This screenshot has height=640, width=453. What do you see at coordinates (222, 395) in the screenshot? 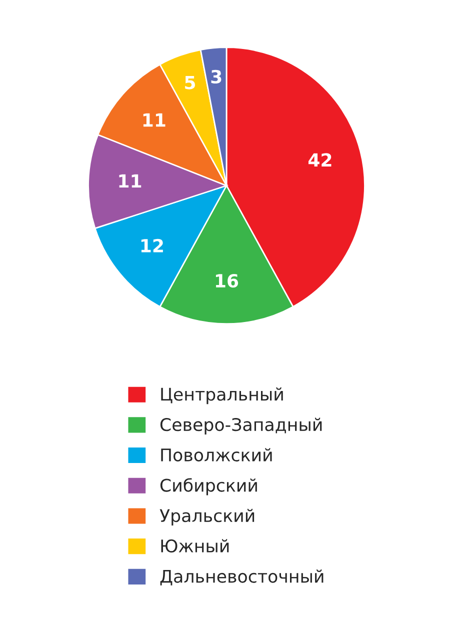
I see `legend-label: Центральный` at bounding box center [222, 395].